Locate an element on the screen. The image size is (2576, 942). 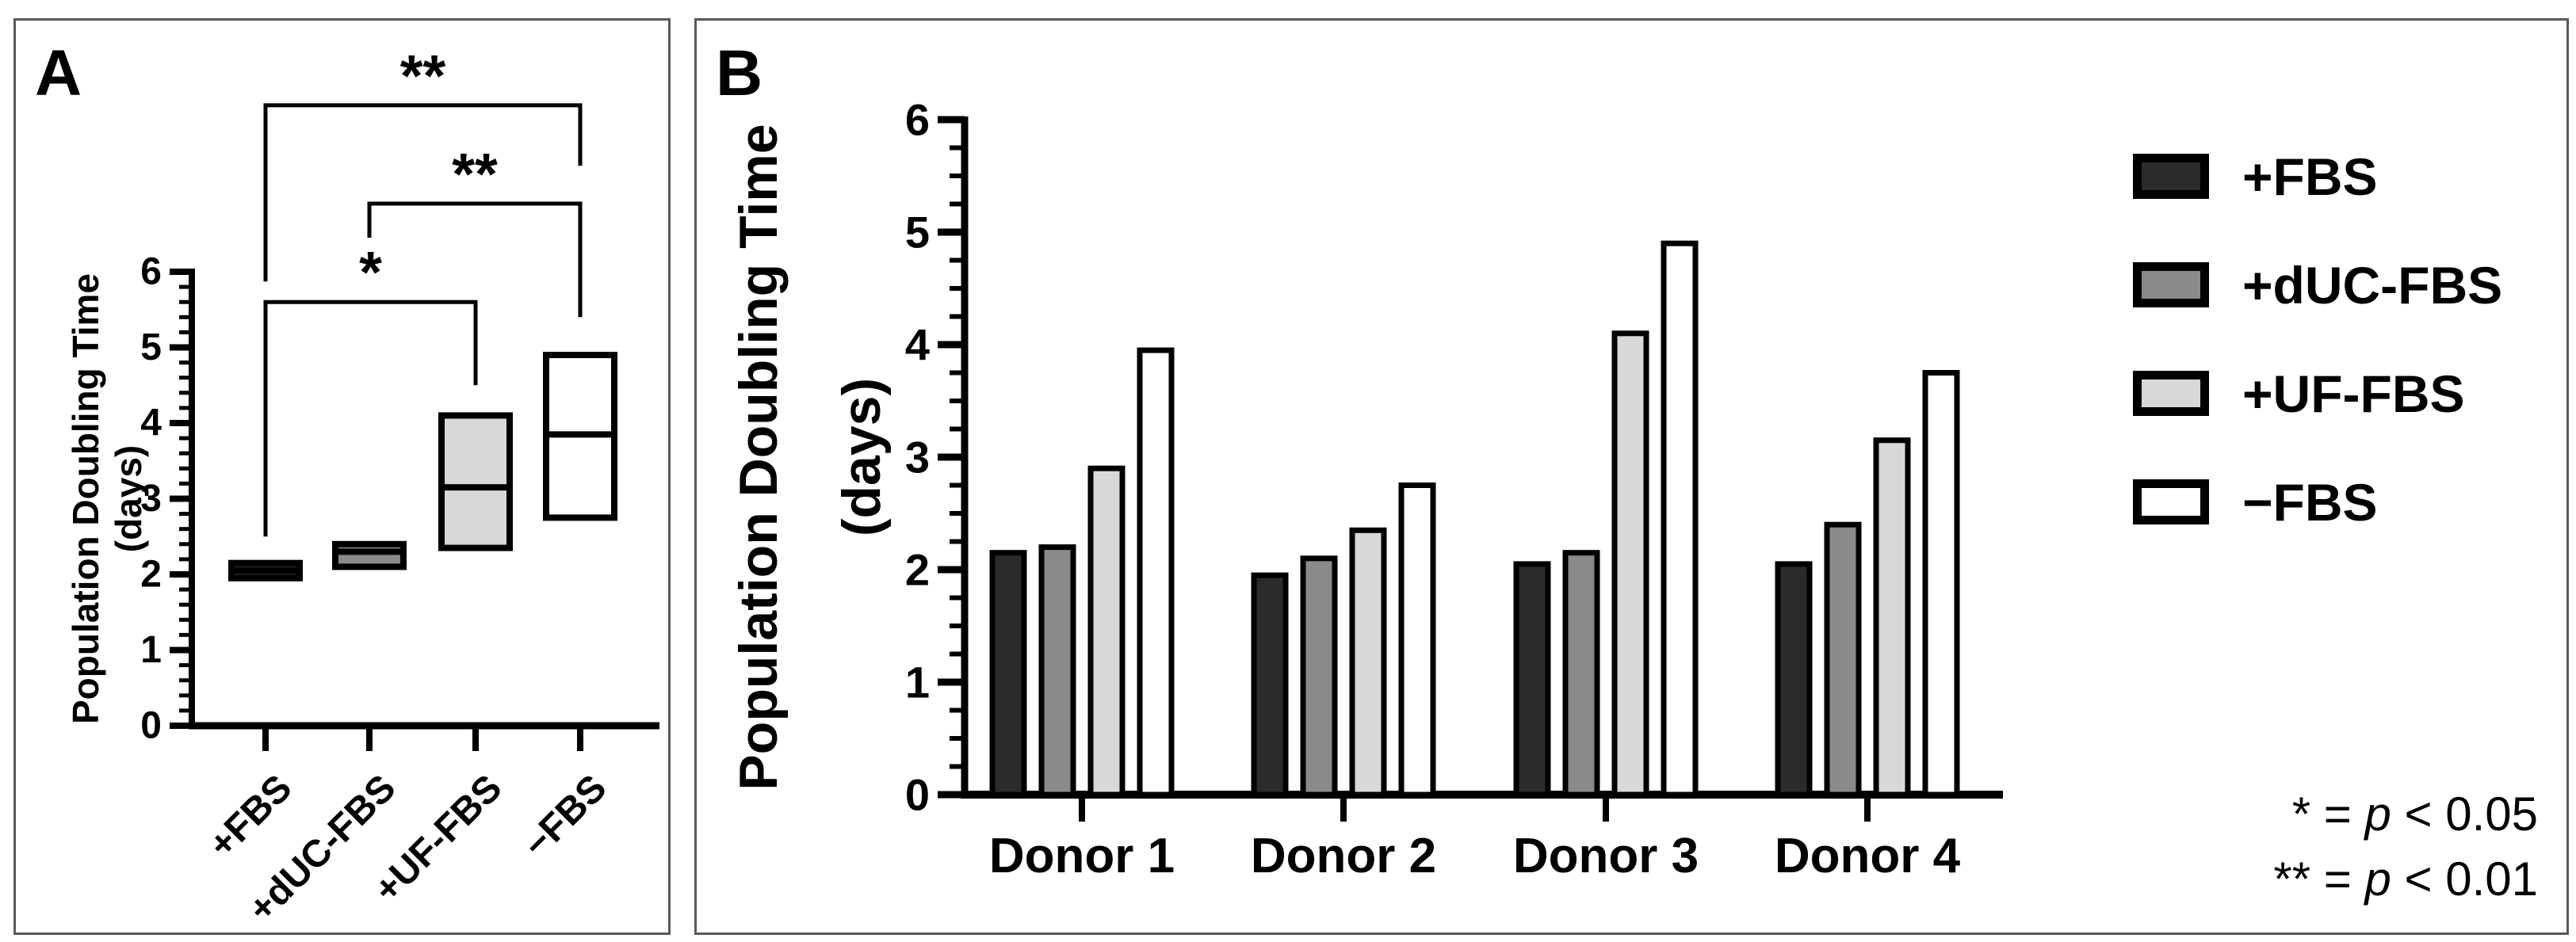
bar-+FBS-Donor 3 is located at coordinates (1532, 680).